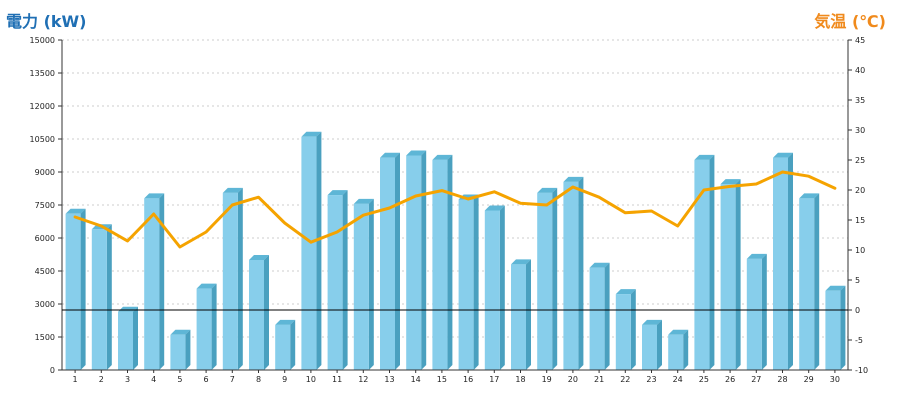 The image size is (900, 400). Describe the element at coordinates (442, 379) in the screenshot. I see `x-tick-label: 15` at that location.